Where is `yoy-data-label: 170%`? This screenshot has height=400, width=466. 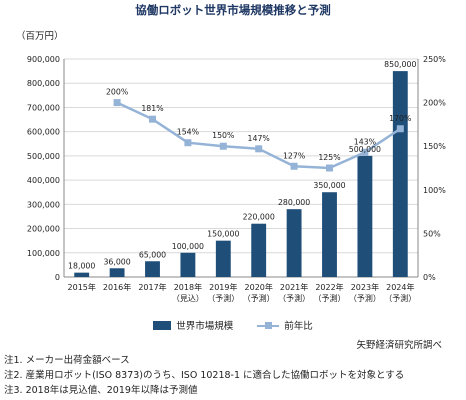 yoy-data-label: 170% is located at coordinates (400, 118).